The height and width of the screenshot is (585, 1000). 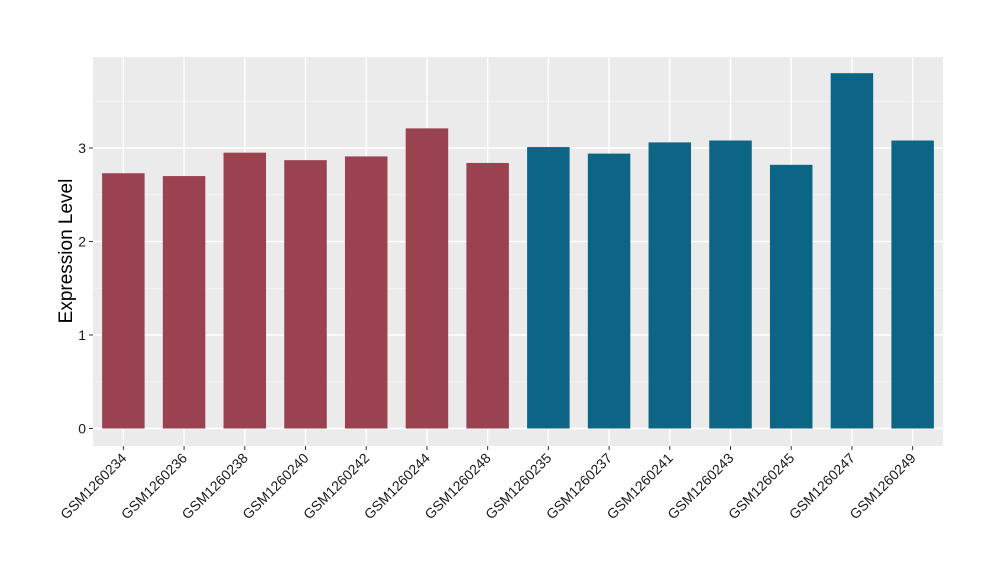 I want to click on bar-gsm1260242, so click(x=366, y=292).